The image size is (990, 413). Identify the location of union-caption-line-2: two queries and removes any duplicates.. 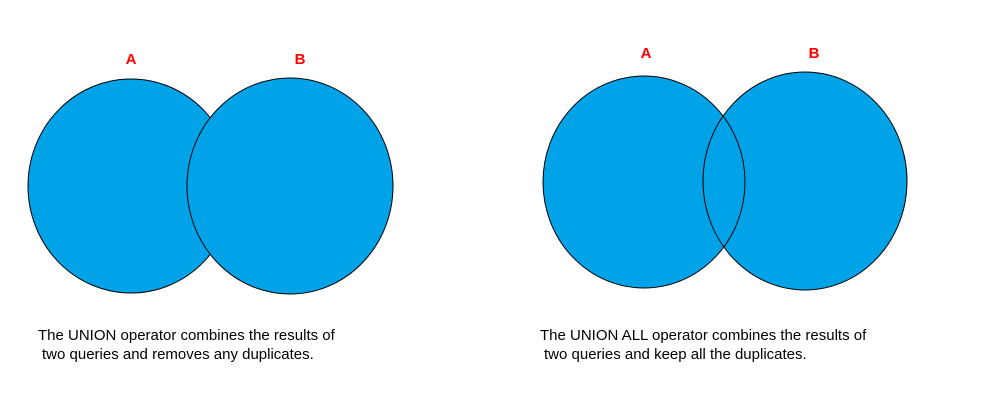
(178, 354).